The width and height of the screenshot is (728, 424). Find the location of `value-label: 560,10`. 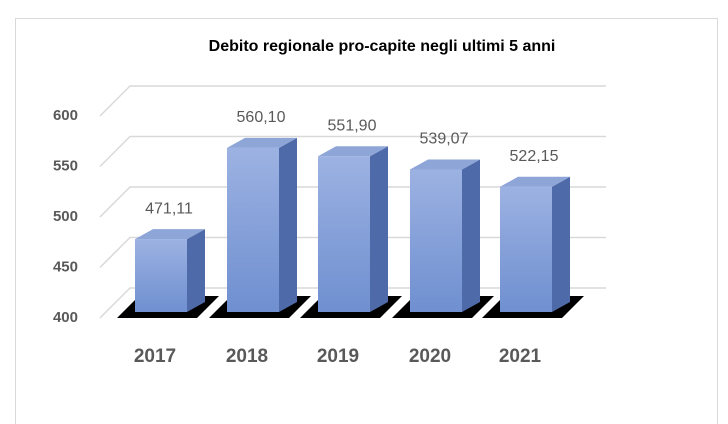

value-label: 560,10 is located at coordinates (261, 117).